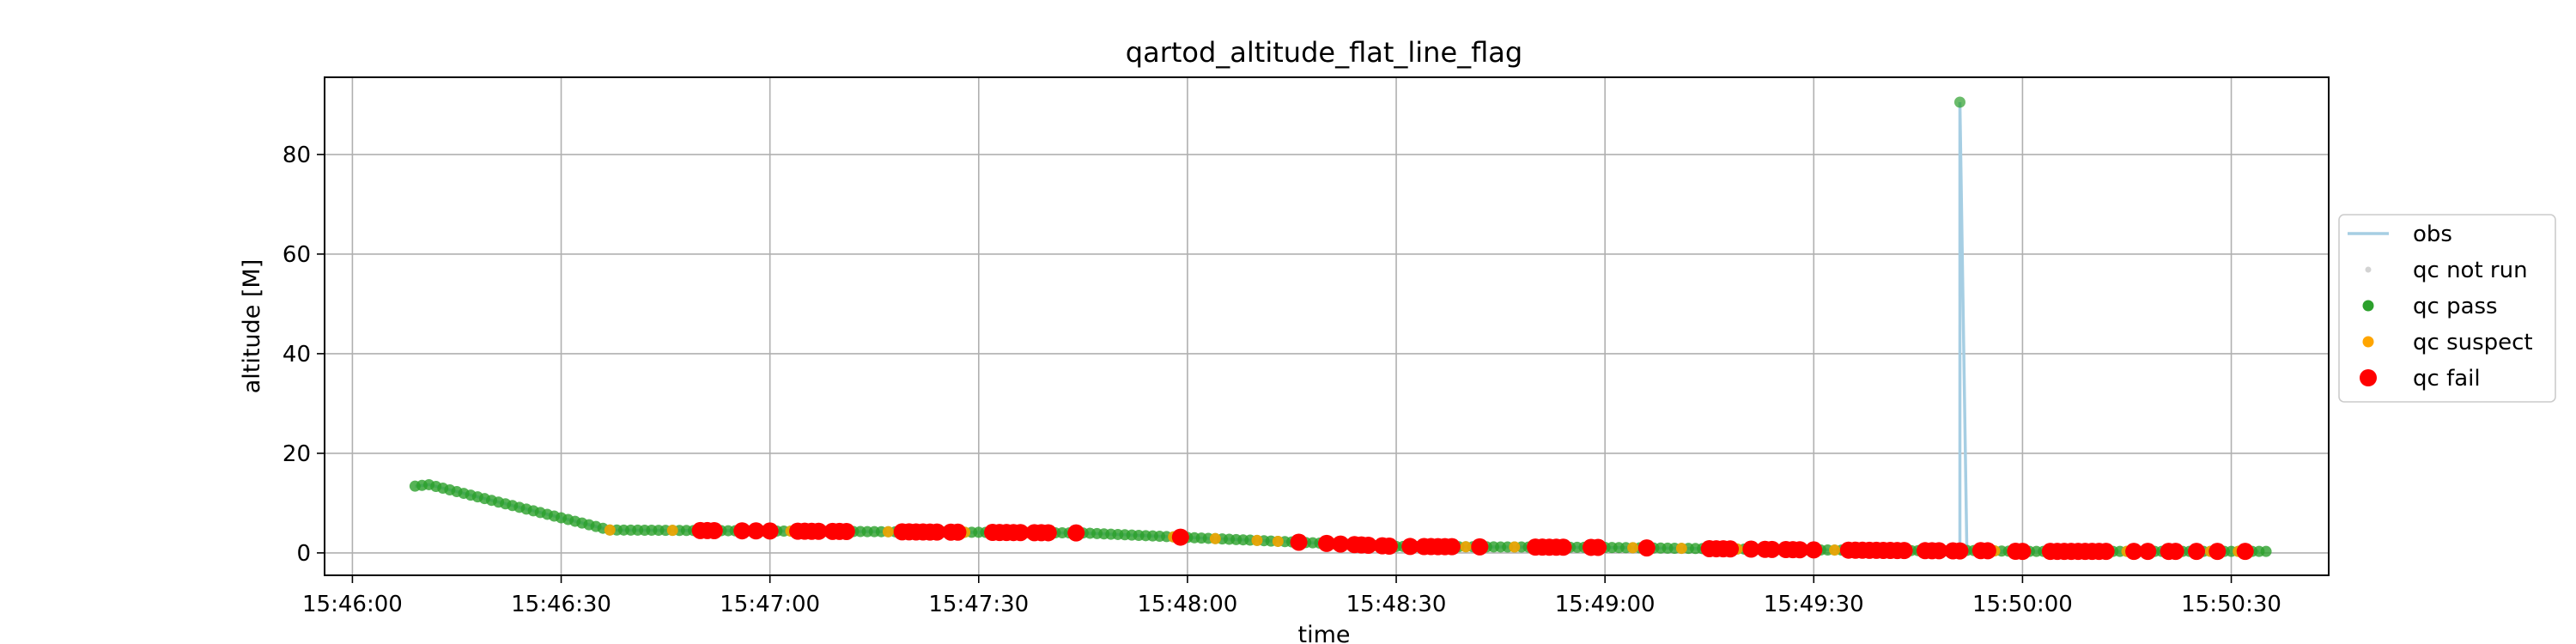 This screenshot has height=644, width=2576. Describe the element at coordinates (353, 605) in the screenshot. I see `x-tick-label: 15:46:00` at that location.